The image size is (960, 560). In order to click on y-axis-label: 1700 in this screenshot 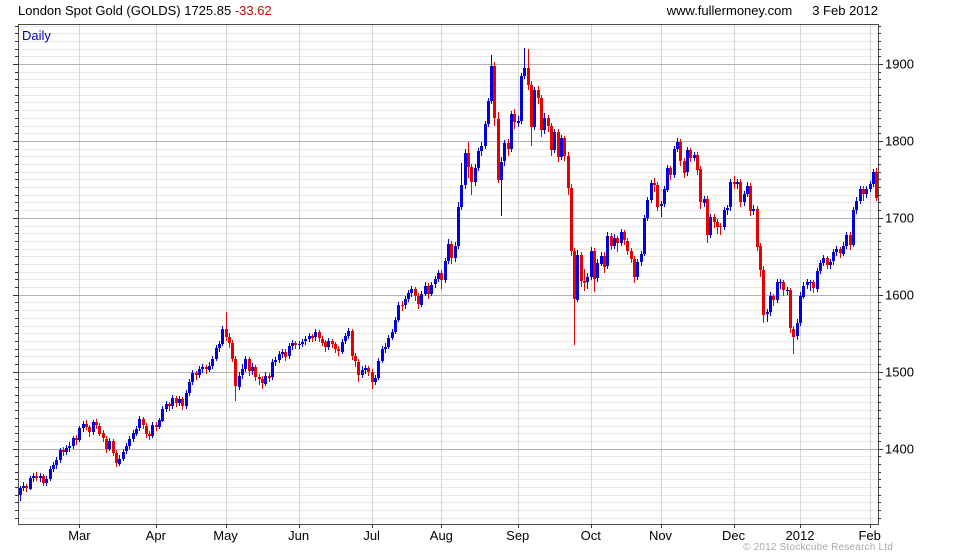, I will do `click(899, 218)`.